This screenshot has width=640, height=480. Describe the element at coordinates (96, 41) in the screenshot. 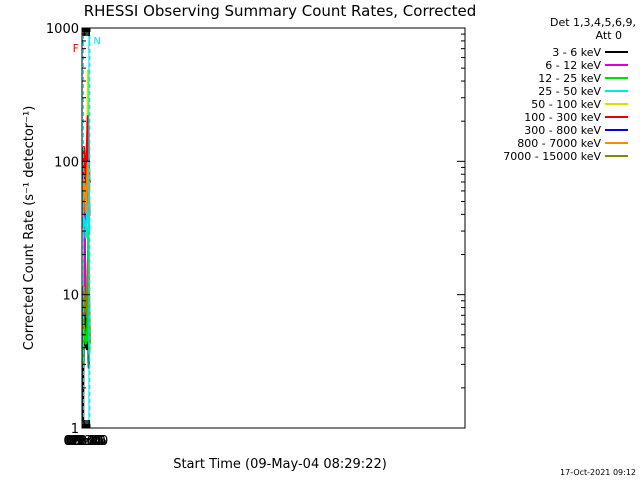

I see `attenuator-flag-label: N` at that location.